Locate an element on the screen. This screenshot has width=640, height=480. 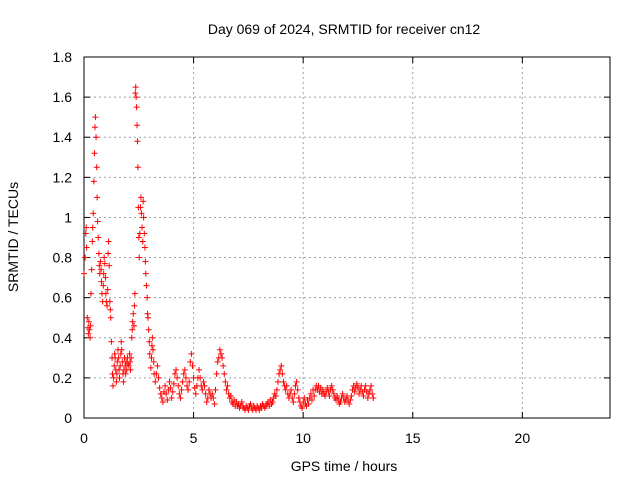
y-axis-label: SRMTID / TECUs is located at coordinates (13, 237).